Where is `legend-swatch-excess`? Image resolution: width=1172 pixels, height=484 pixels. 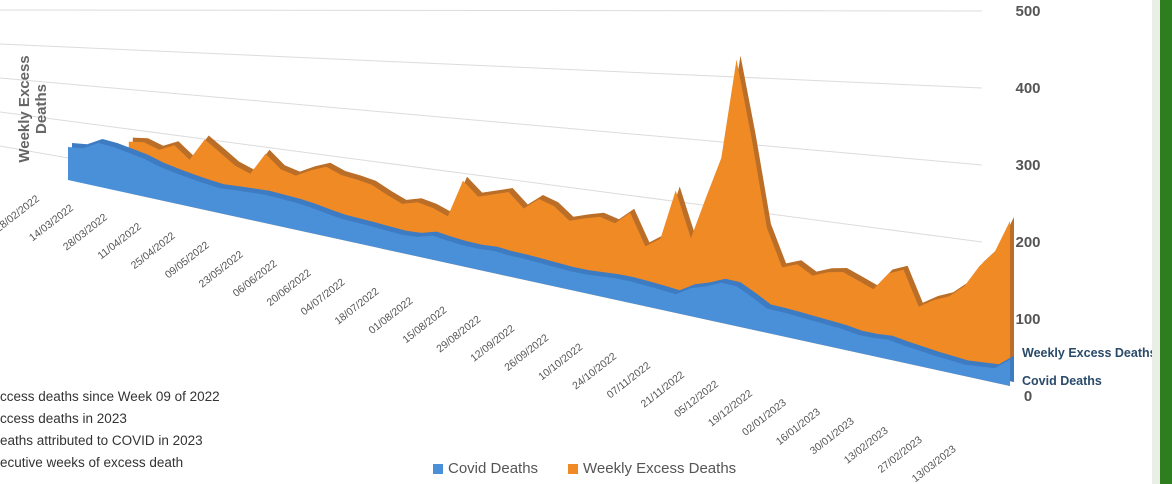 legend-swatch-excess is located at coordinates (573, 468).